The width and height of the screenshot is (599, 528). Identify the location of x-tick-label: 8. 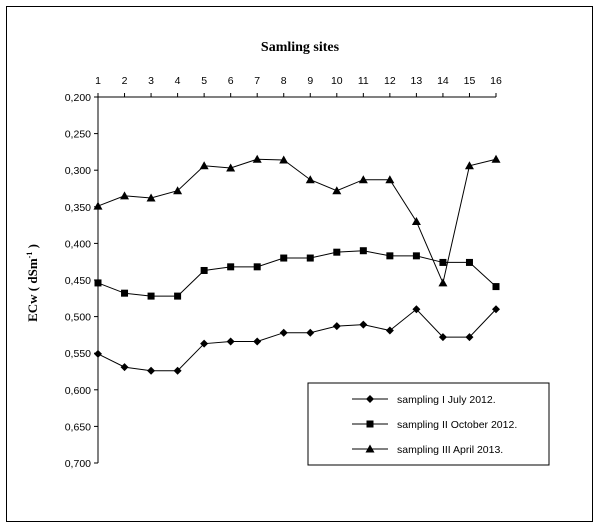
(284, 81).